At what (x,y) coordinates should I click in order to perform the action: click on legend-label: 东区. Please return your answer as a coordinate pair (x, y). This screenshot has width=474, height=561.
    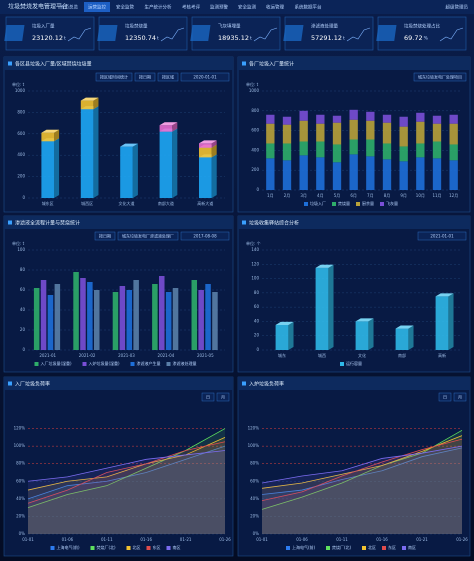
    Looking at the image, I should click on (392, 547).